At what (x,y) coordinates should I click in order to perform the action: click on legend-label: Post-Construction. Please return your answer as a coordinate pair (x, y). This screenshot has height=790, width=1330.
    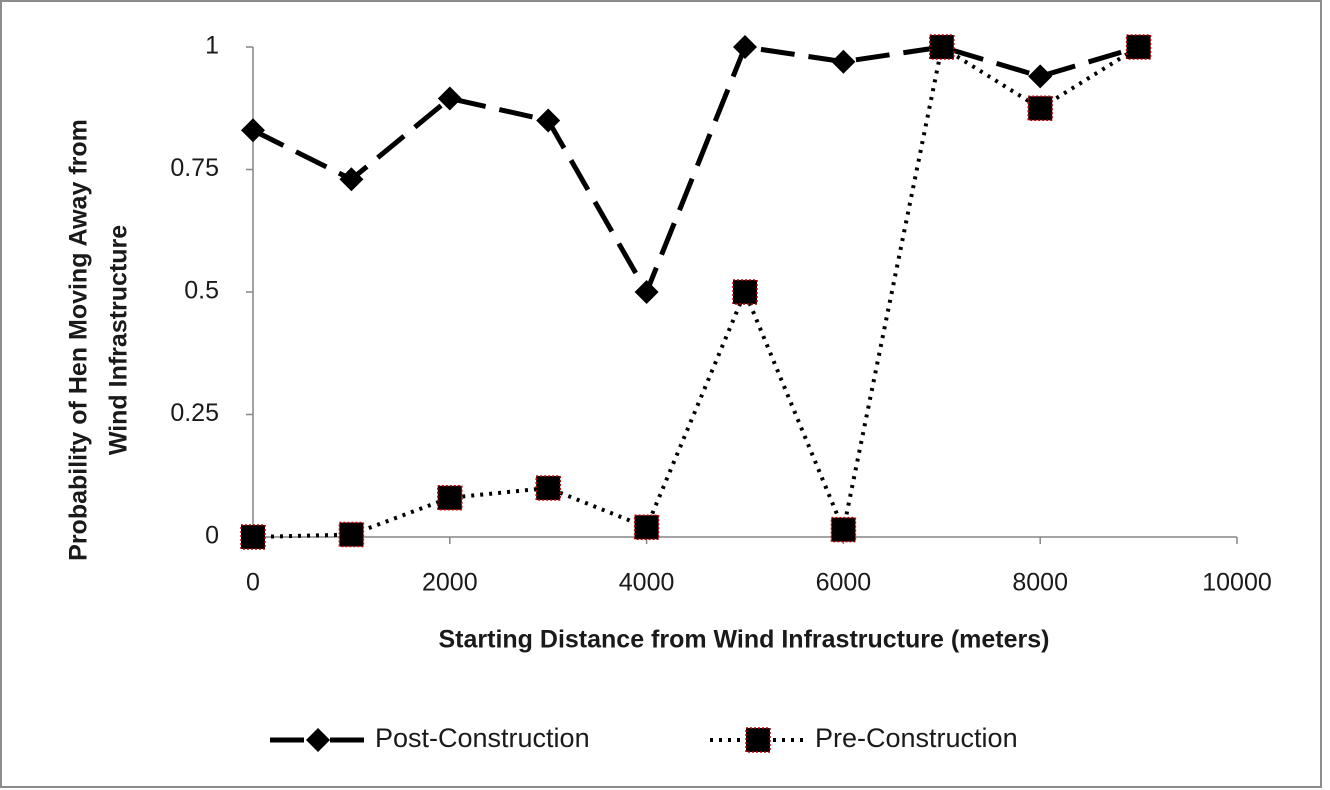
    Looking at the image, I should click on (482, 738).